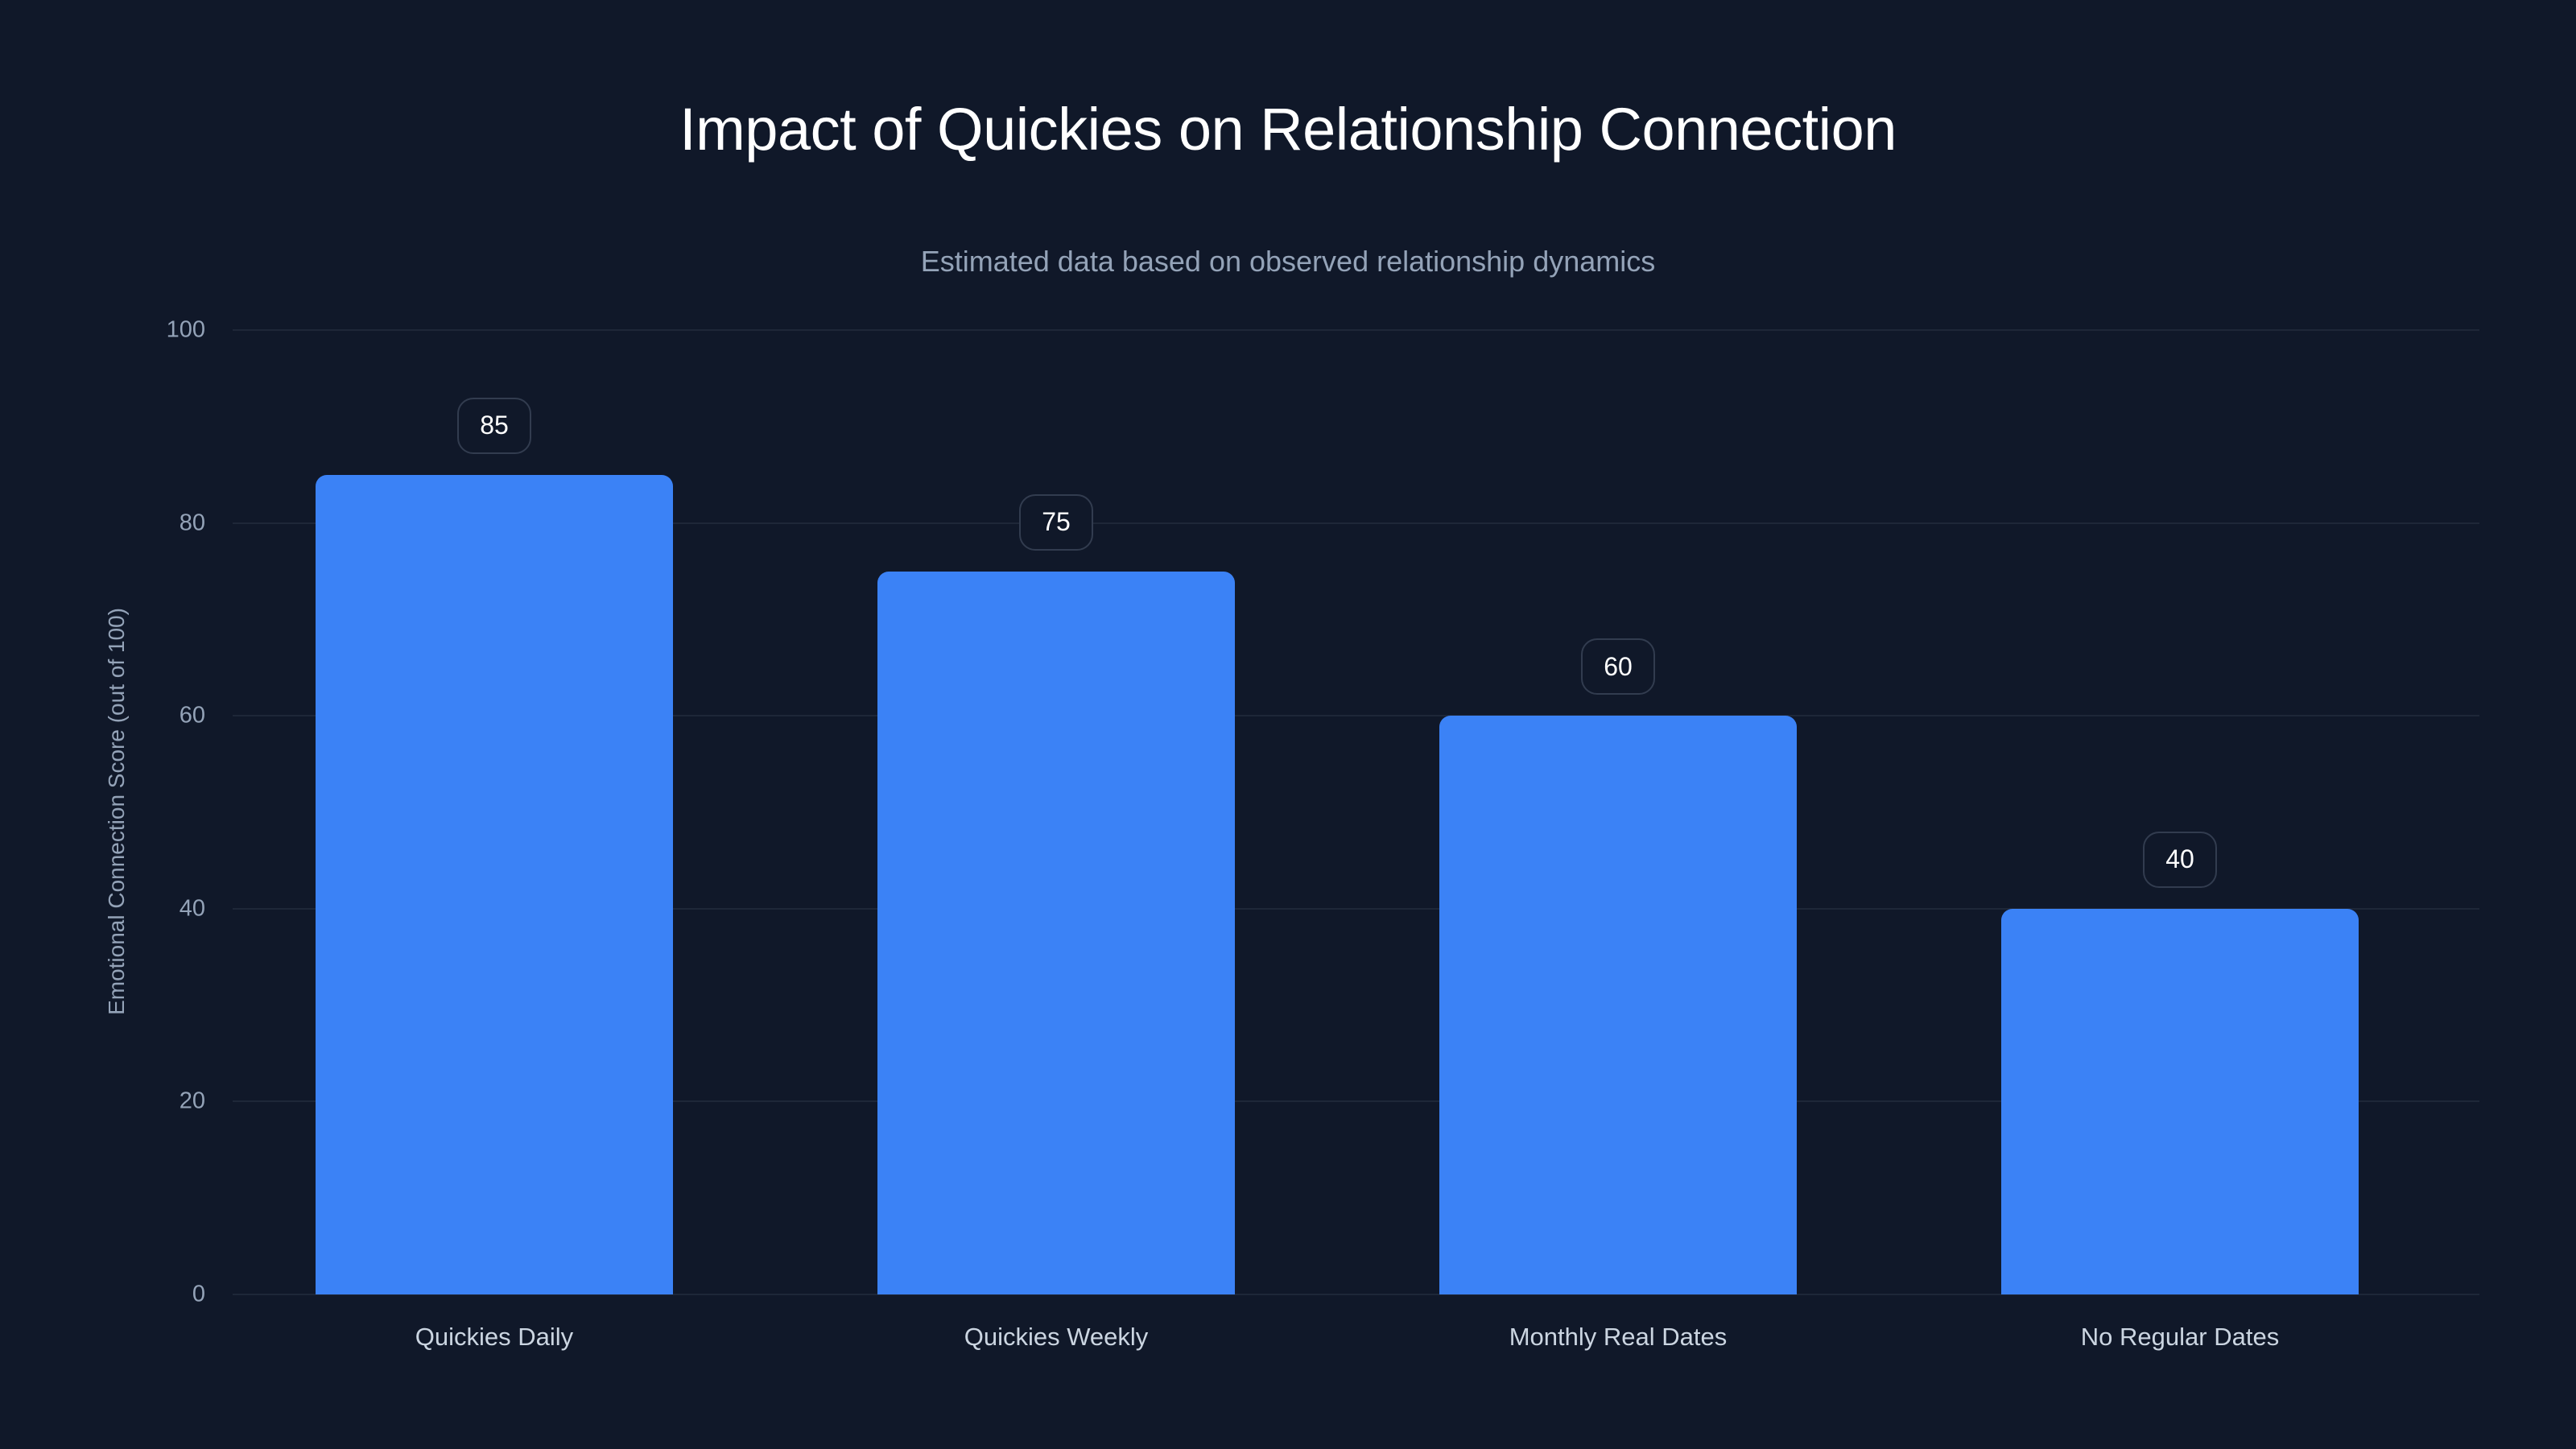  What do you see at coordinates (192, 715) in the screenshot?
I see `y-tick-label: 60` at bounding box center [192, 715].